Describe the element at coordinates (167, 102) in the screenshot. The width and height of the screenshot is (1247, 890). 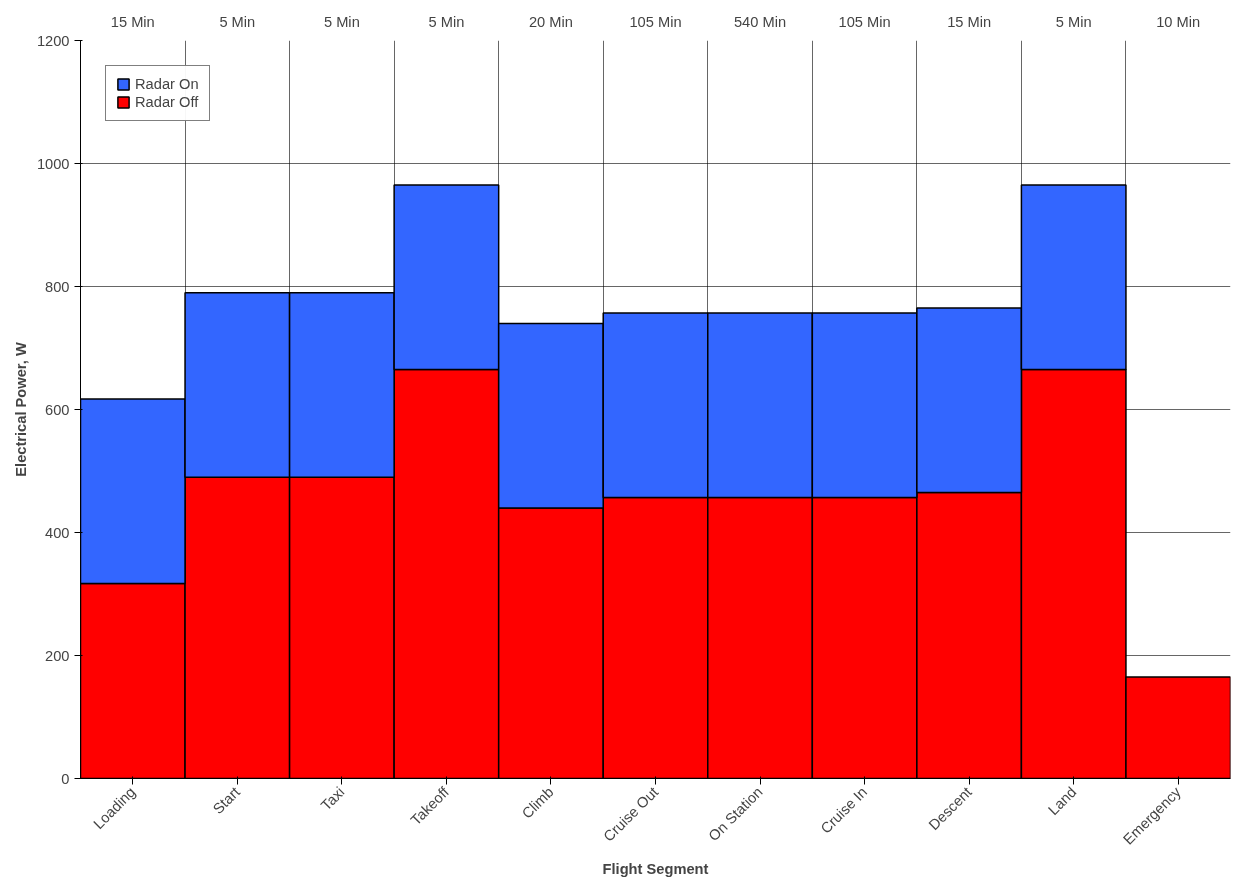
I see `legend-label: Radar Off` at that location.